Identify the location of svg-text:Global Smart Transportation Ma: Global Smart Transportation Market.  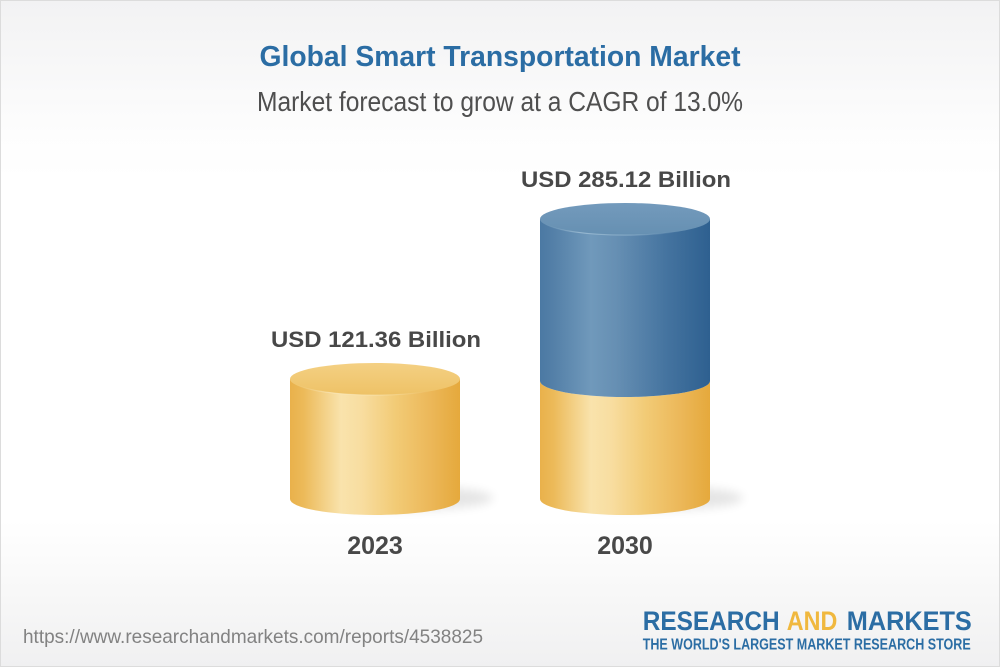
(500, 57).